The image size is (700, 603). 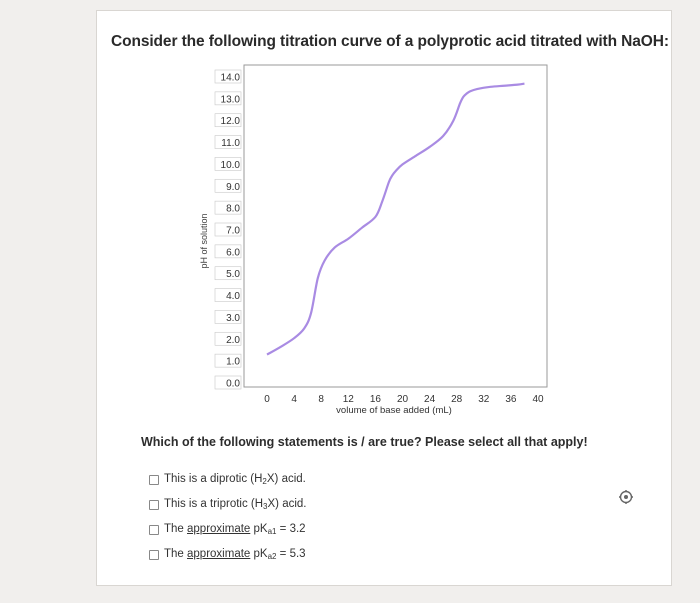 What do you see at coordinates (233, 296) in the screenshot?
I see `y-tick-label: 4.0` at bounding box center [233, 296].